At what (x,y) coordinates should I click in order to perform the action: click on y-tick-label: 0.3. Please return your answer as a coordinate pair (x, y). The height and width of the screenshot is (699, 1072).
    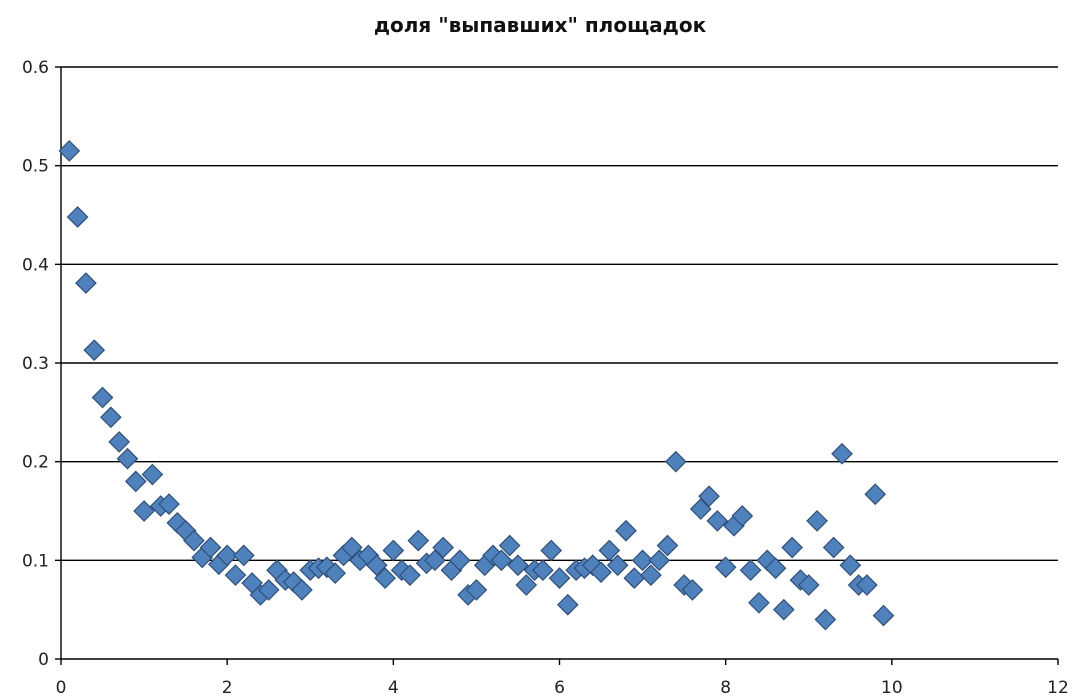
    Looking at the image, I should click on (35, 364).